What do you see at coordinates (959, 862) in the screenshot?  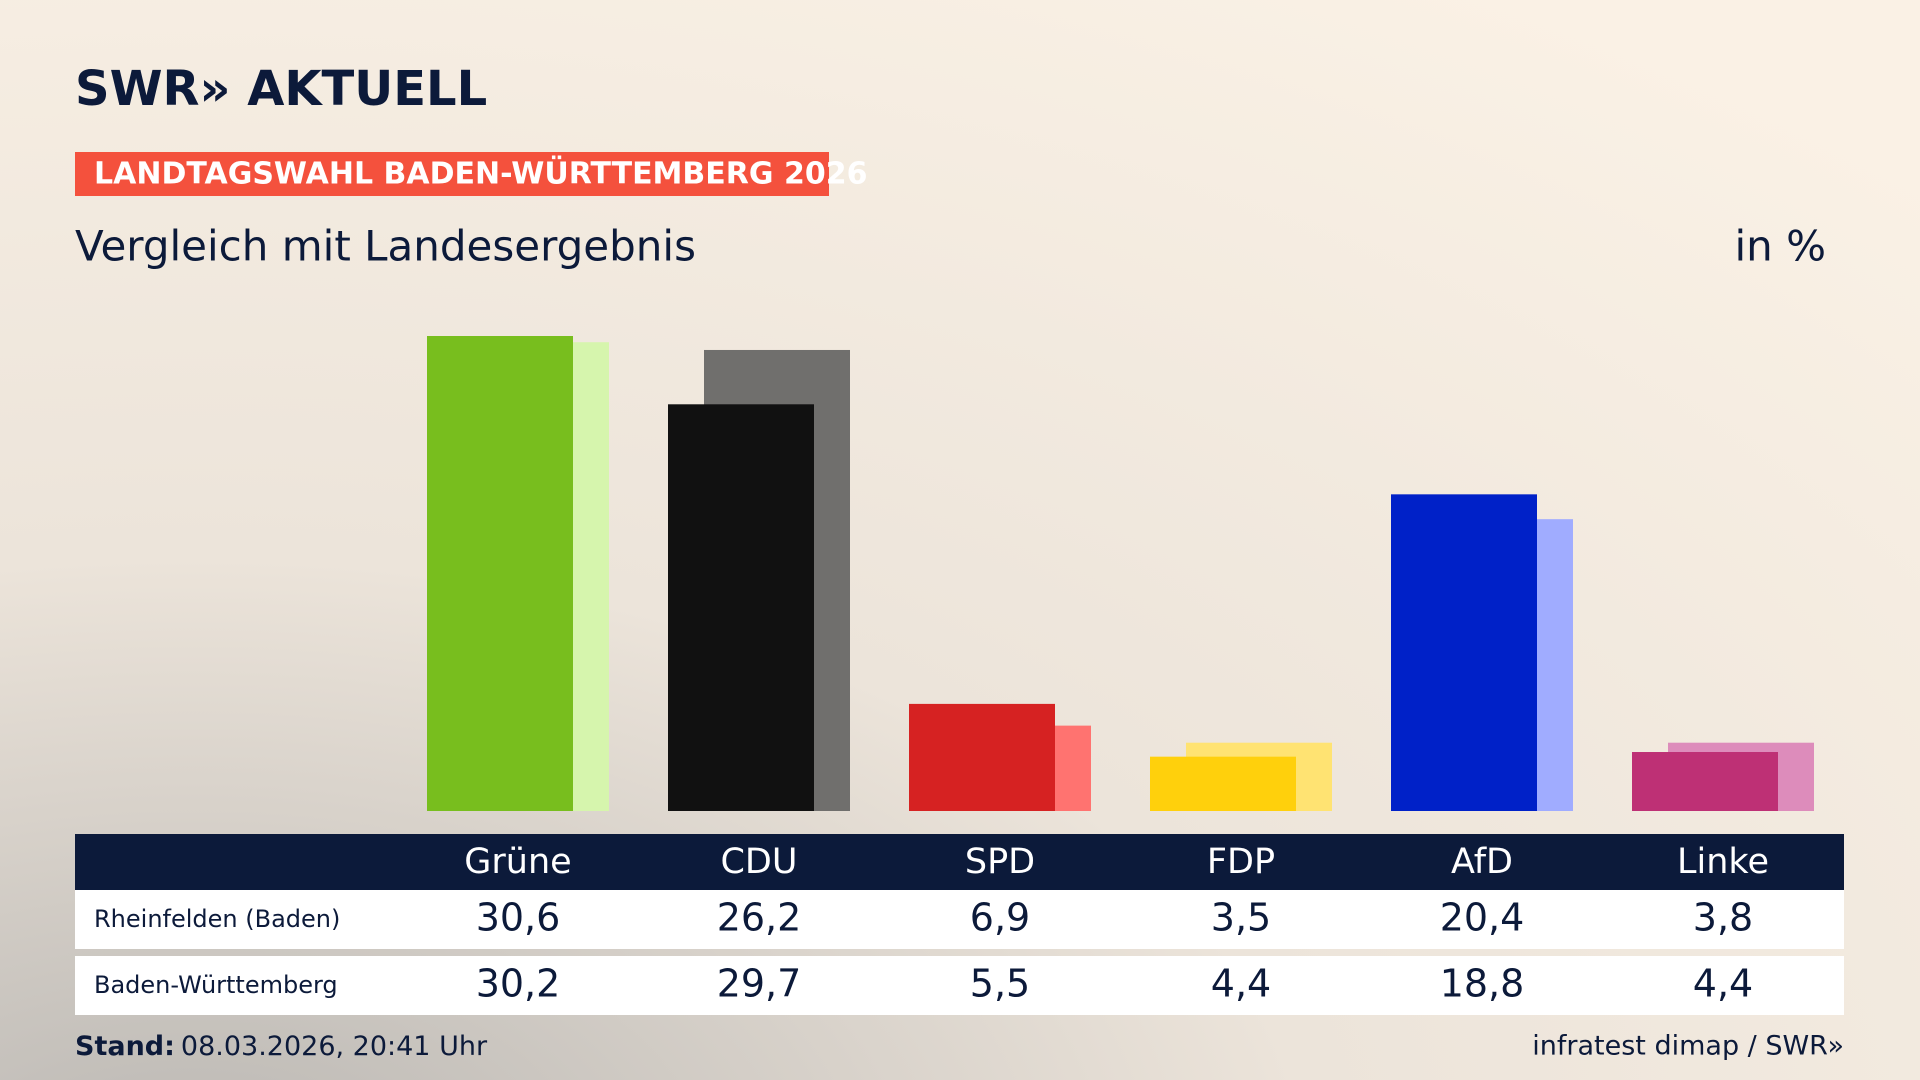 I see `table-header` at bounding box center [959, 862].